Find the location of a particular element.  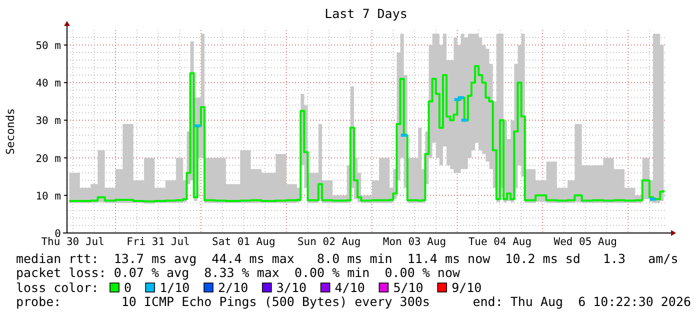

x-tick-label: Wed 05 Aug is located at coordinates (585, 242).